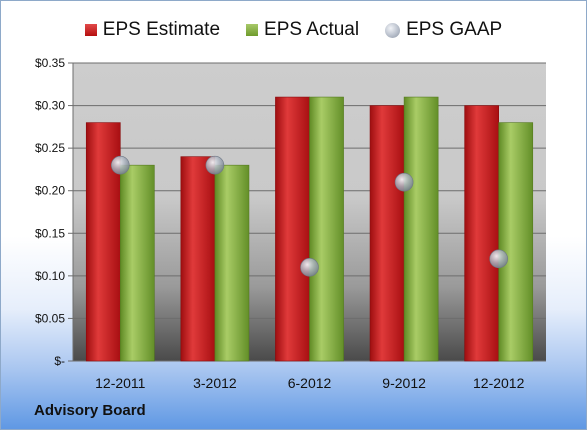 Image resolution: width=587 pixels, height=430 pixels. What do you see at coordinates (50, 148) in the screenshot?
I see `y-tick-label: $0.25` at bounding box center [50, 148].